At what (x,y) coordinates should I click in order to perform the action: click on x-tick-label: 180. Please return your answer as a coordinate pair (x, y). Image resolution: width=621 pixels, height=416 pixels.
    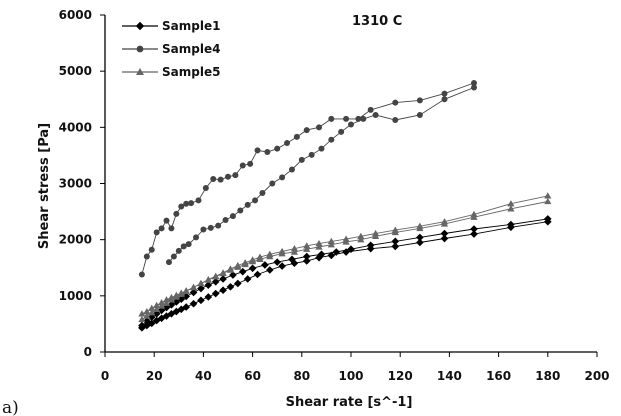
    Looking at the image, I should click on (547, 376).